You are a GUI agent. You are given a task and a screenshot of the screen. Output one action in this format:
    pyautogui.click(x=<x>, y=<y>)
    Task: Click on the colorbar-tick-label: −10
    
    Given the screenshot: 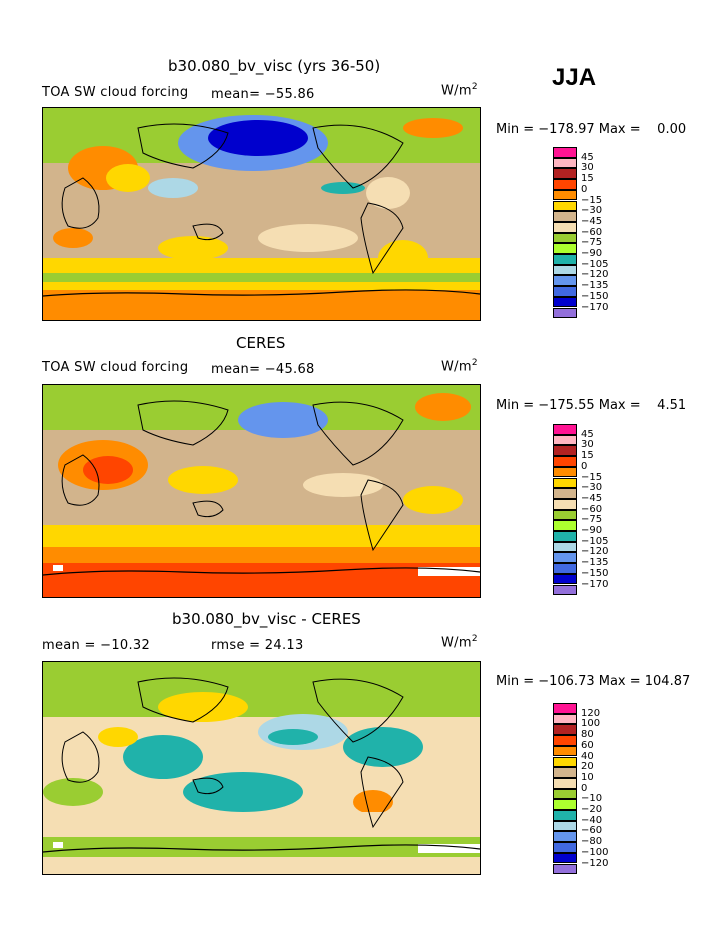 What is the action you would take?
    pyautogui.click(x=592, y=799)
    